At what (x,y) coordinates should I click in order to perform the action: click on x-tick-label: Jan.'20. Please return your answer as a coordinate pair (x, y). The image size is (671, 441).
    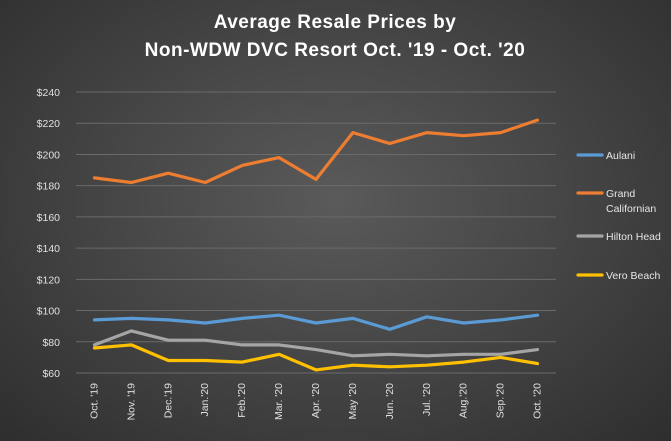
    Looking at the image, I should click on (205, 400).